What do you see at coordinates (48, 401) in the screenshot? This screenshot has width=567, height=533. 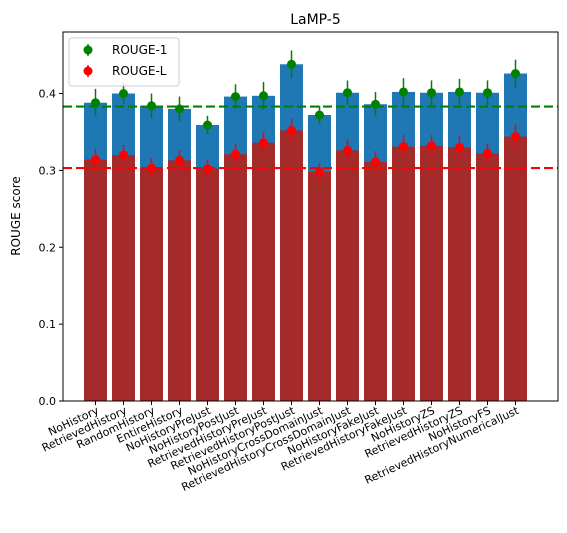 I see `y-tick-label: 0.0` at bounding box center [48, 401].